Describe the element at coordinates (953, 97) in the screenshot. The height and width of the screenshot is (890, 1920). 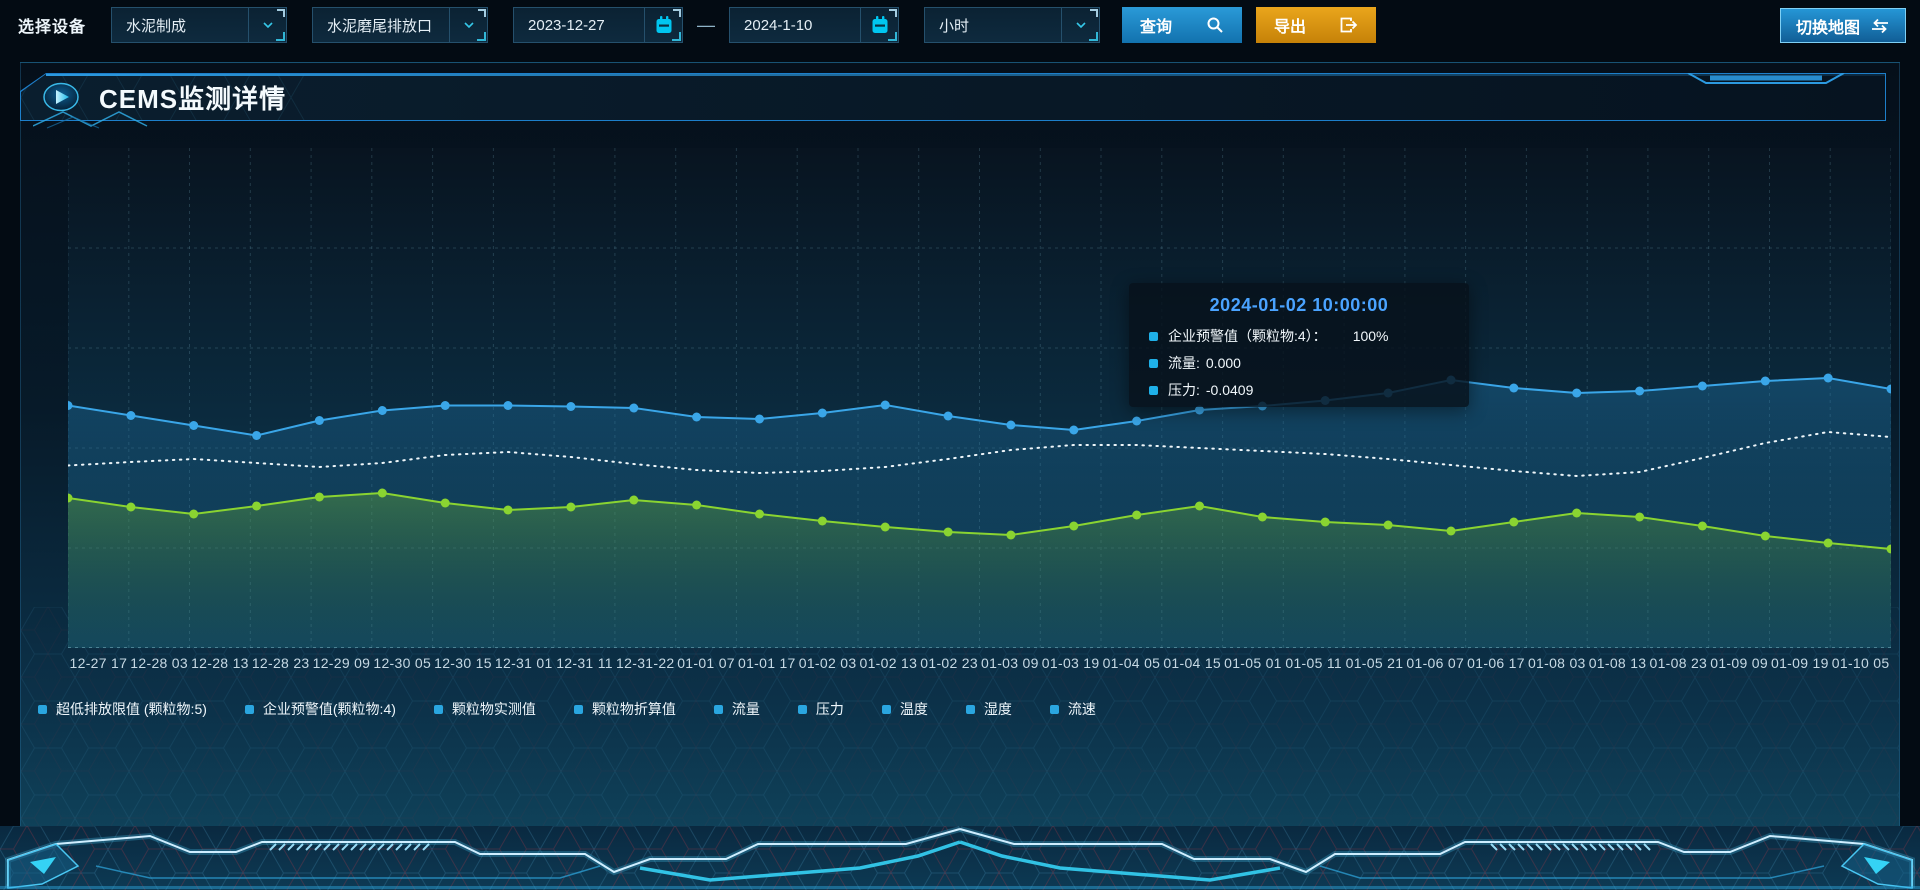
I see `panel-header: CEMS监测详情` at that location.